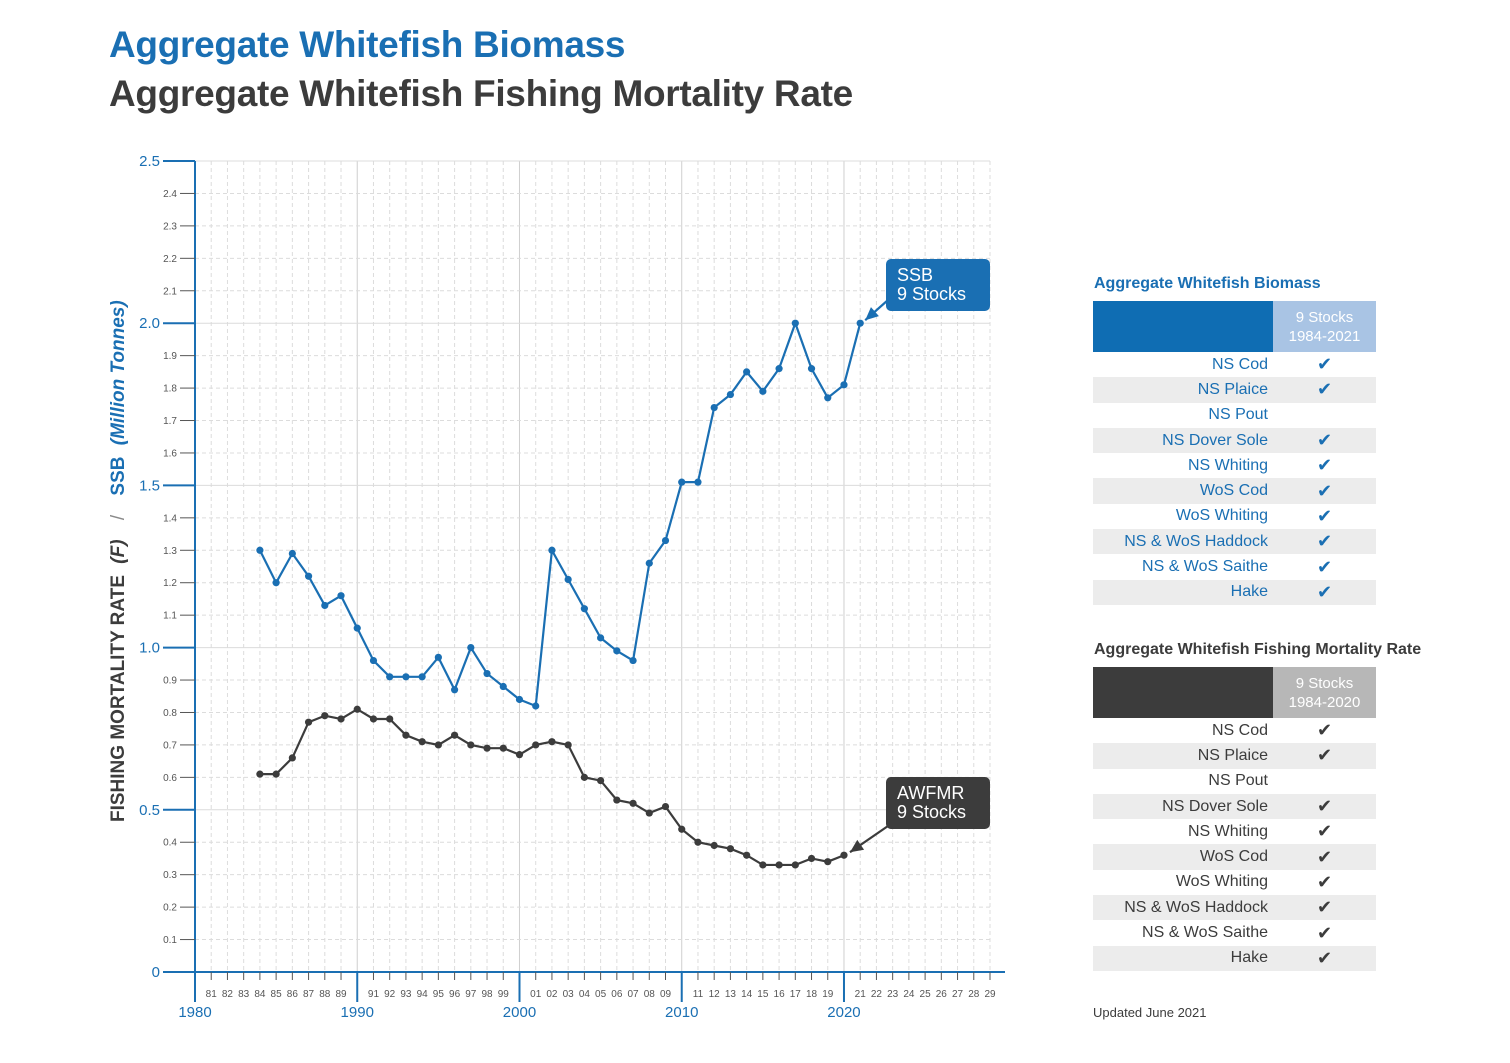  I want to click on table-row: NS & WoS Haddock ✔, so click(1234, 542).